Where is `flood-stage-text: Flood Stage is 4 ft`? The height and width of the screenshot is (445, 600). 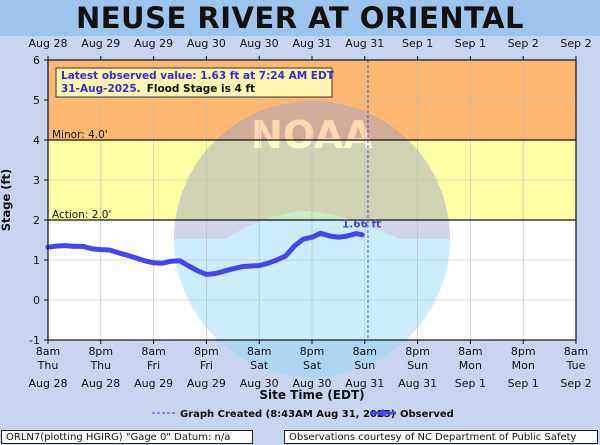
flood-stage-text: Flood Stage is 4 ft is located at coordinates (201, 89).